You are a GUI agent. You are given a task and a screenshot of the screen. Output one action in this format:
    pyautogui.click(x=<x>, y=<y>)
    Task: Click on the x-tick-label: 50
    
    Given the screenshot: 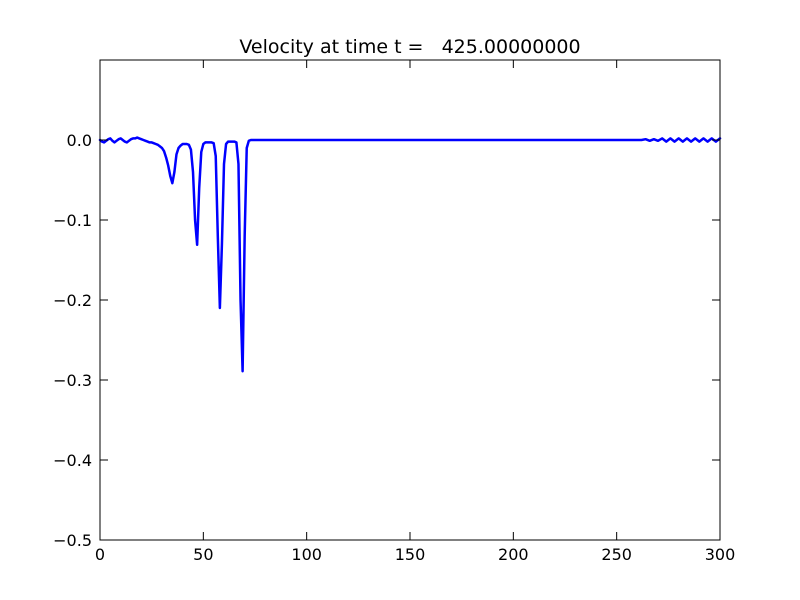 What is the action you would take?
    pyautogui.click(x=203, y=554)
    